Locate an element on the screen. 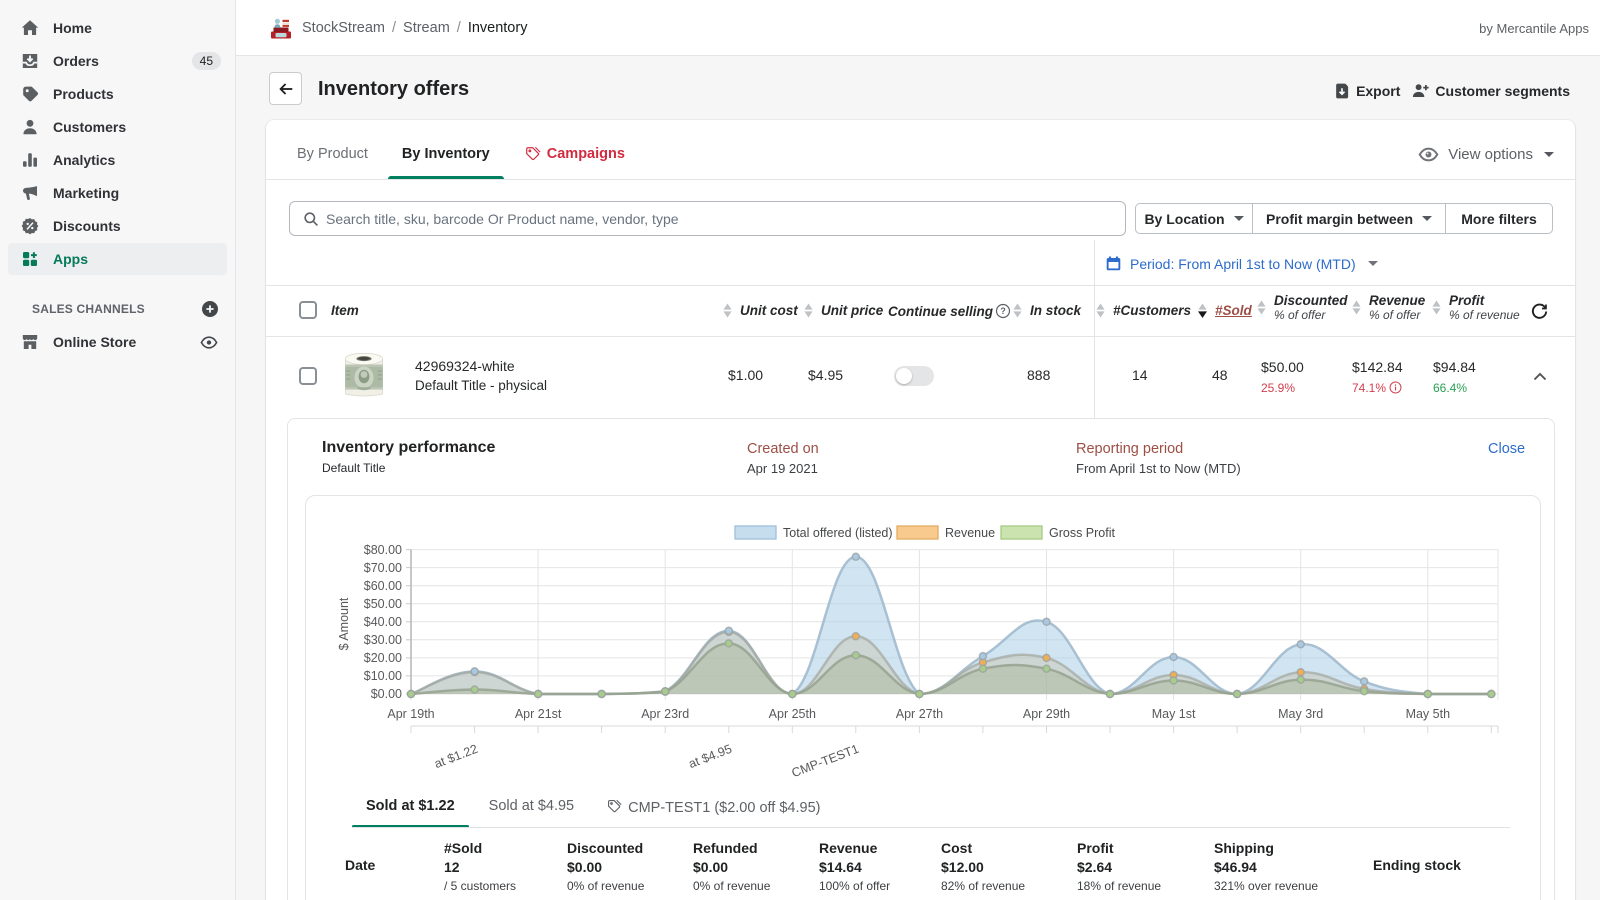 The height and width of the screenshot is (900, 1600). svg-text: Apr 29th is located at coordinates (1046, 714).